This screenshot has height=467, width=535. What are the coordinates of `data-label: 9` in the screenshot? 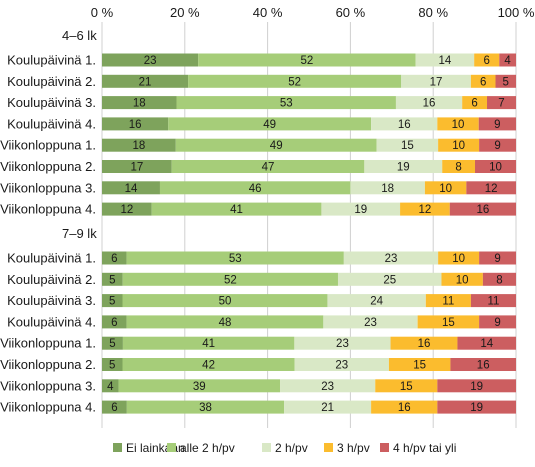 It's located at (497, 125).